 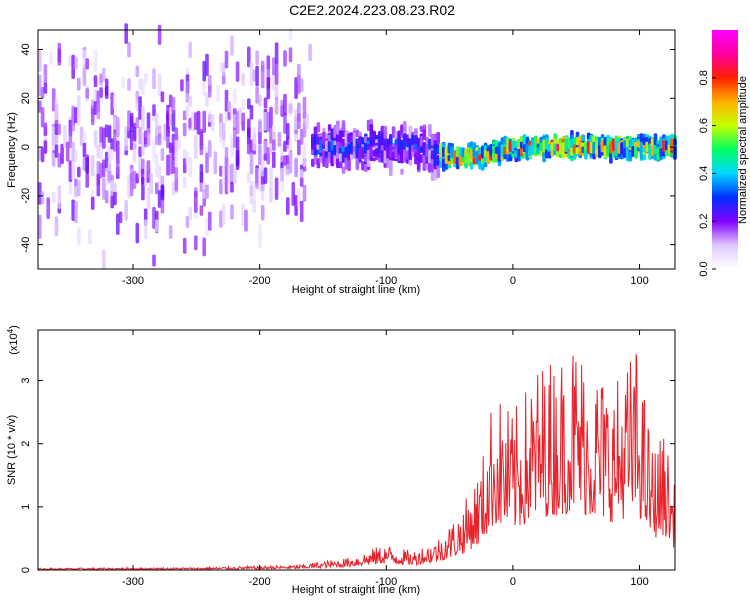 I want to click on colorbar-tick-label: 0.4, so click(x=704, y=173).